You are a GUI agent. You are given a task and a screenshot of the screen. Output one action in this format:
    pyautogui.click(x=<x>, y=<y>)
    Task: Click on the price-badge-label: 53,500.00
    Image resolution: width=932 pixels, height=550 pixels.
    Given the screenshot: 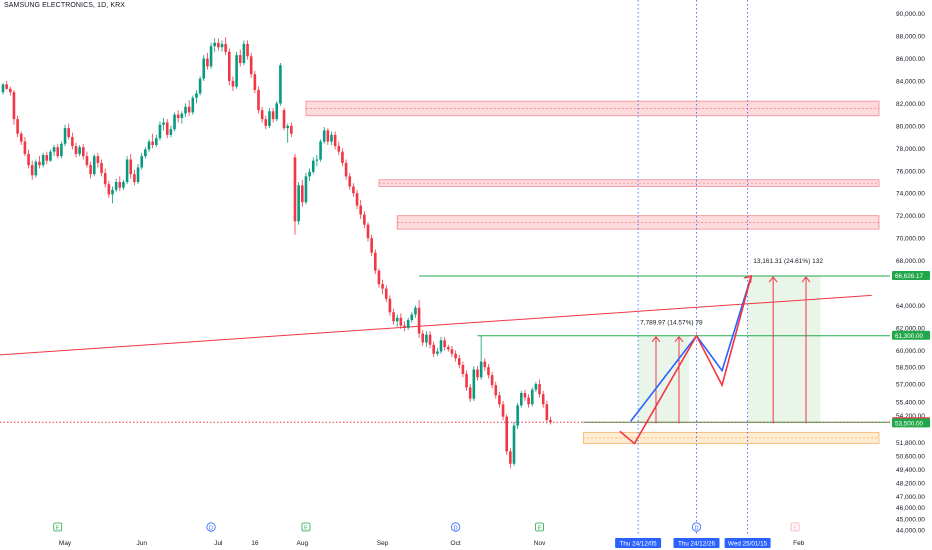 What is the action you would take?
    pyautogui.click(x=909, y=423)
    